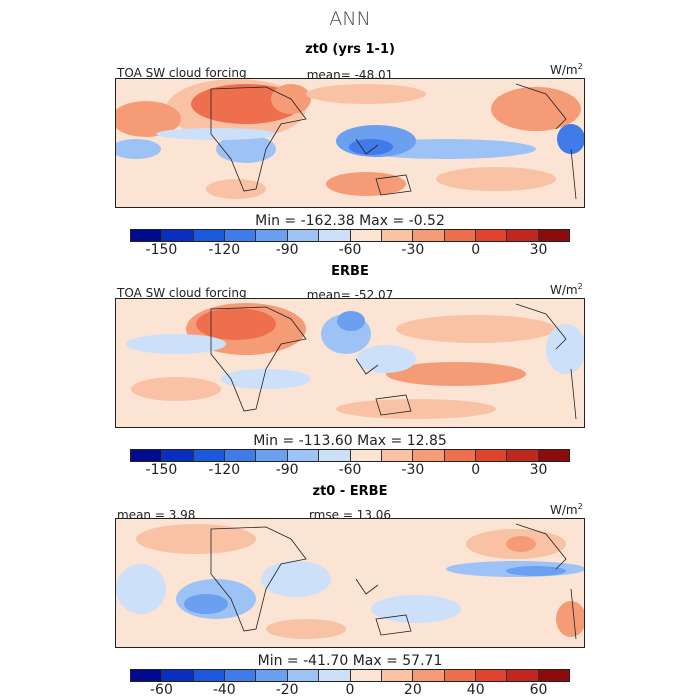  I want to click on panel-1-colorbar, so click(350, 235).